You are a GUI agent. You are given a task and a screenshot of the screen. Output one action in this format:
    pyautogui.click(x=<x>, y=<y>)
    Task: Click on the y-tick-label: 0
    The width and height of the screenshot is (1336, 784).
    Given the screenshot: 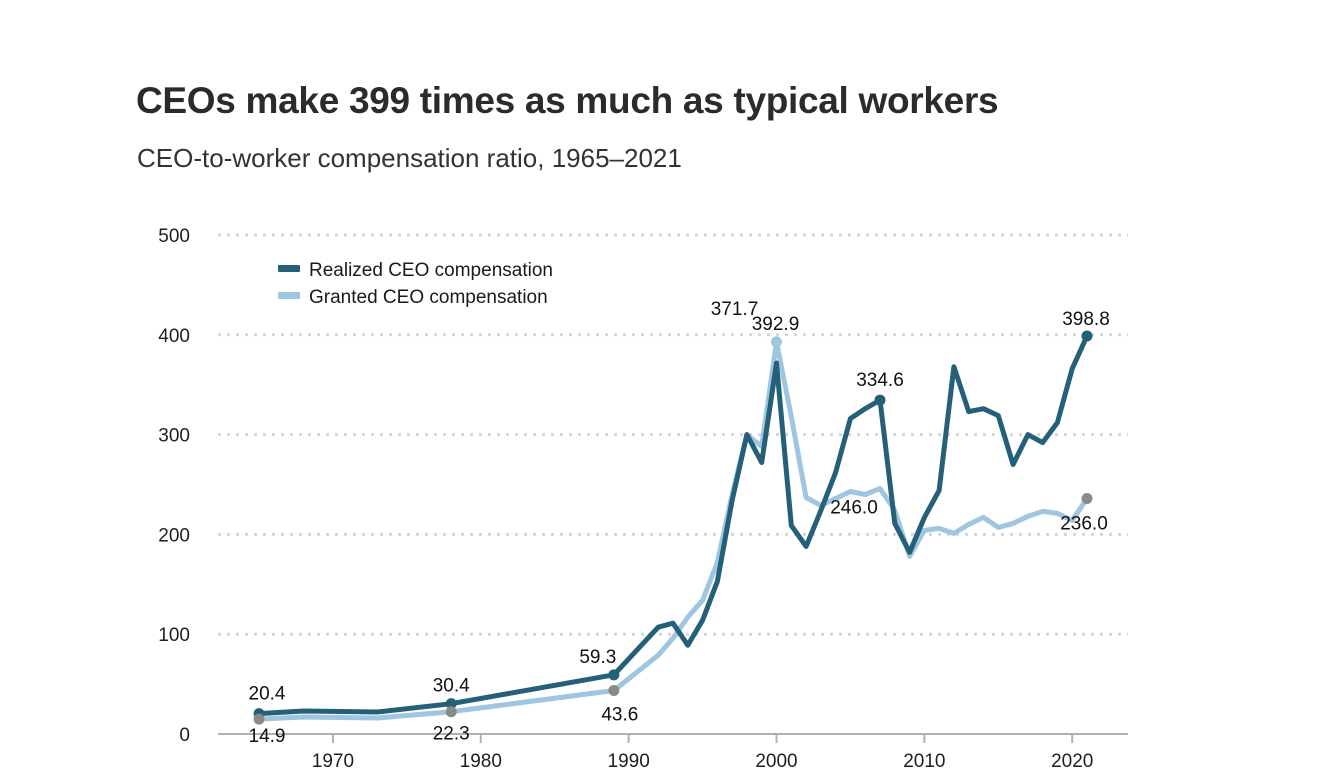 What is the action you would take?
    pyautogui.click(x=184, y=735)
    